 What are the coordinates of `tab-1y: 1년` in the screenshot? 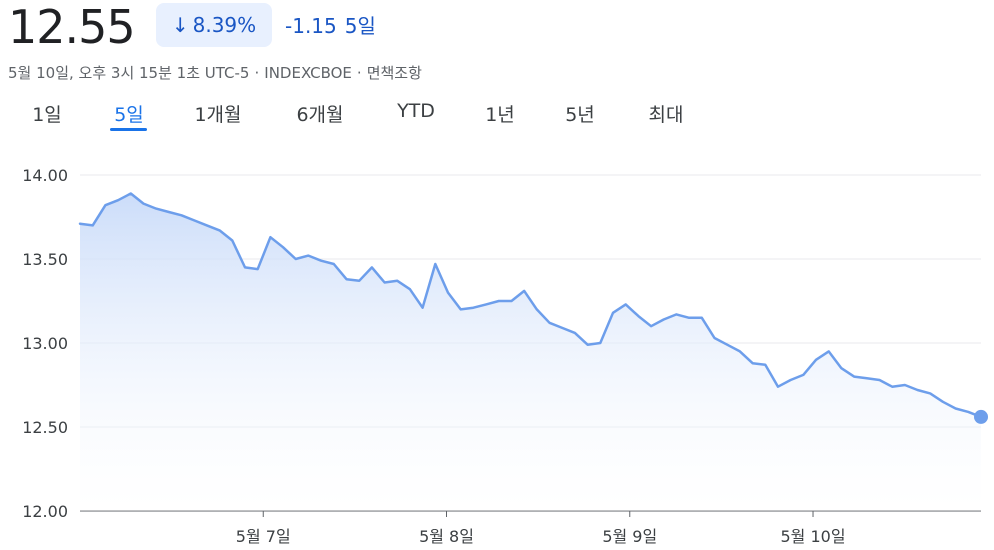 It's located at (500, 115).